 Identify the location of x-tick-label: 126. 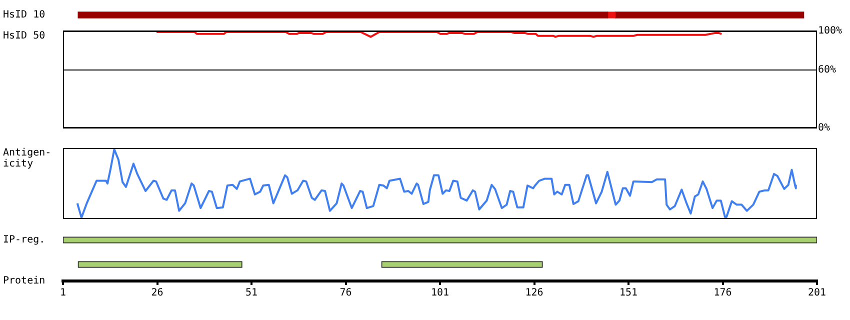
(534, 293).